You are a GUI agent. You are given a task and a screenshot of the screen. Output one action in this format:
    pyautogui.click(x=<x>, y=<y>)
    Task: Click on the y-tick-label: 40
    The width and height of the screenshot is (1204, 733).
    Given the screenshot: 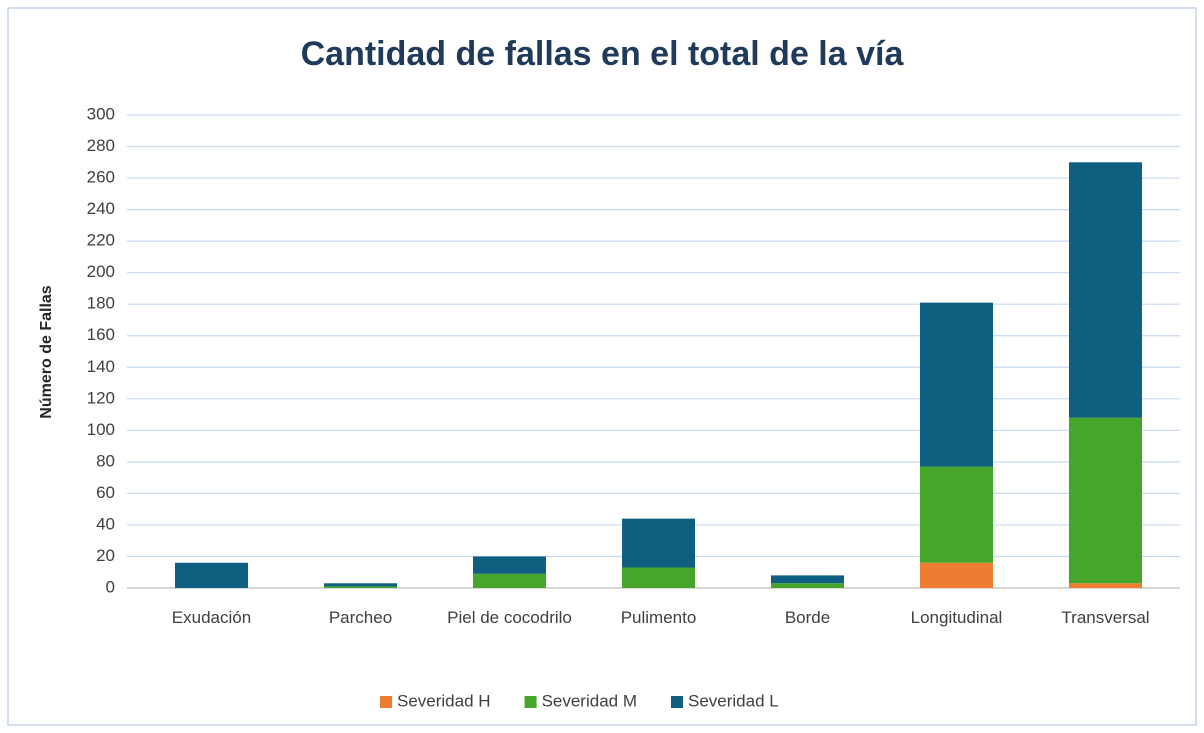 What is the action you would take?
    pyautogui.click(x=105, y=523)
    